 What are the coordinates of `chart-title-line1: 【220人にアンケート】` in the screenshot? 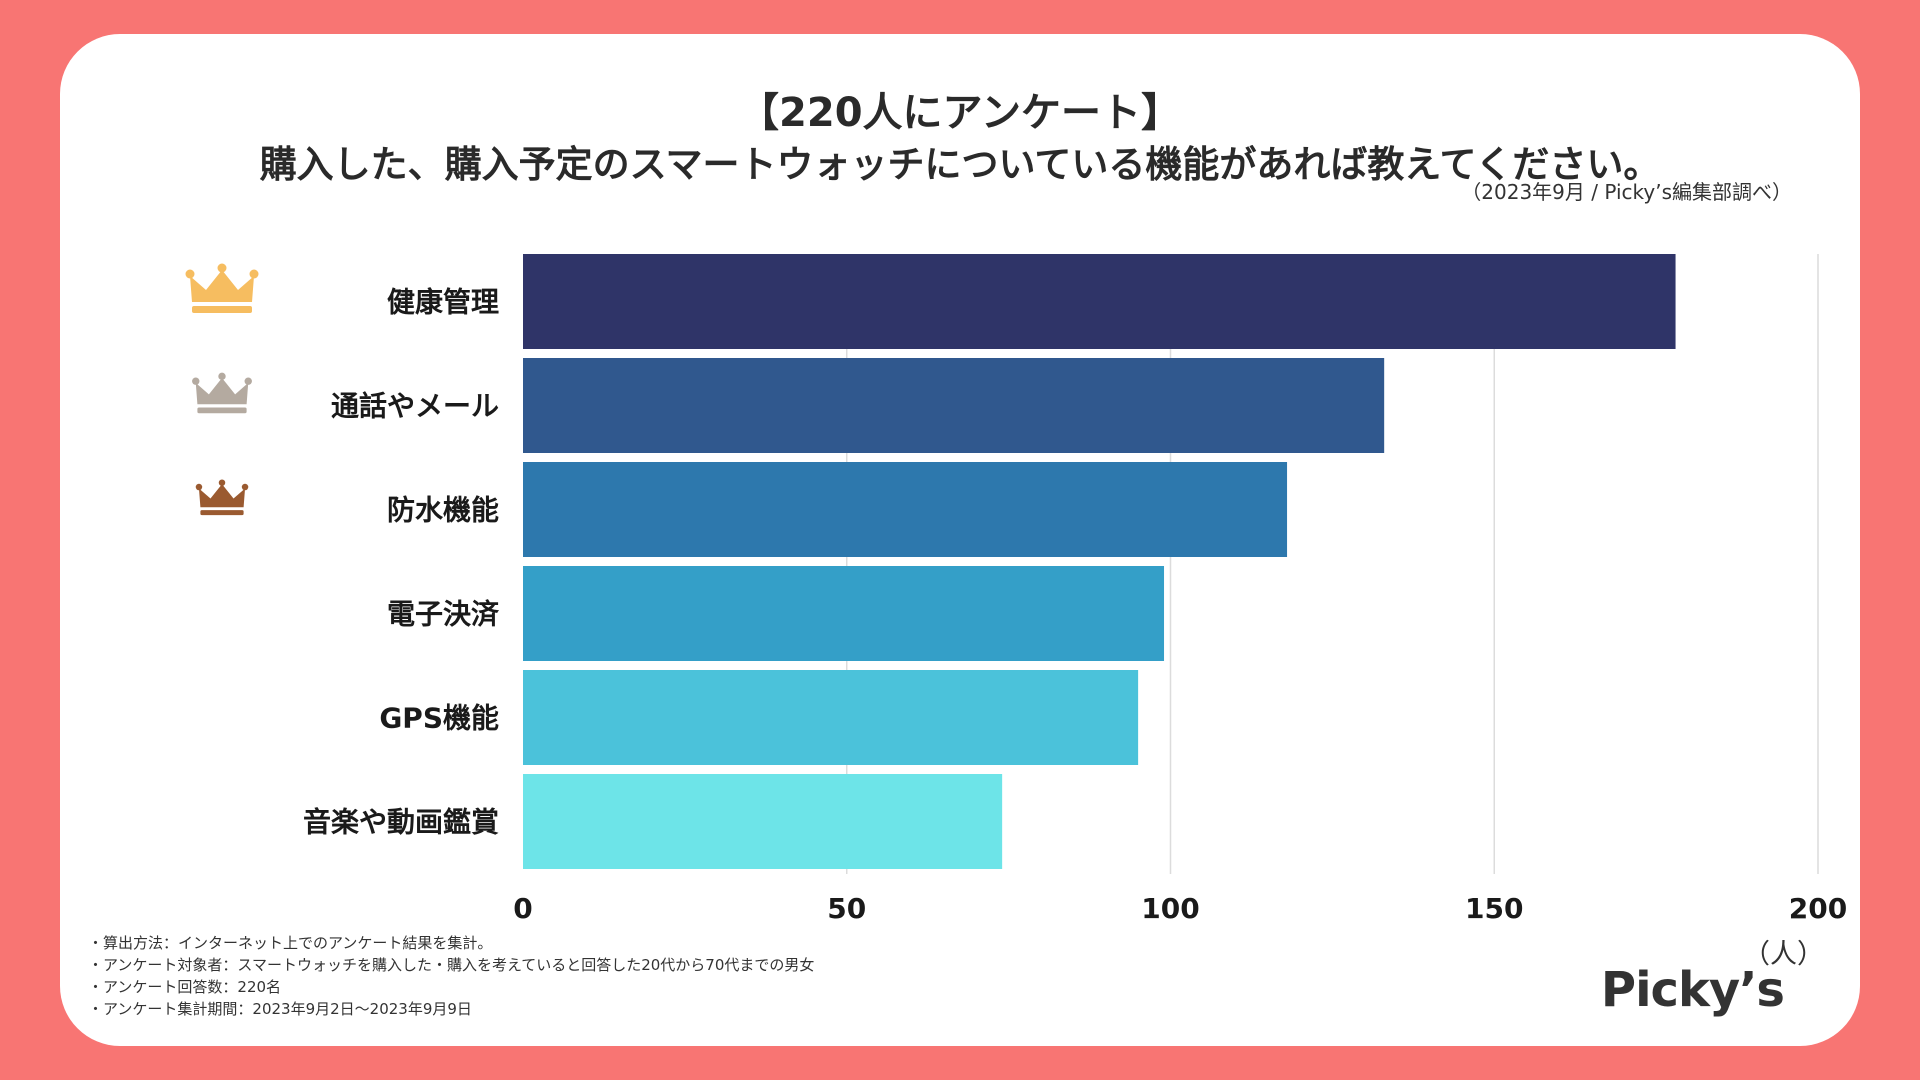 It's located at (960, 113).